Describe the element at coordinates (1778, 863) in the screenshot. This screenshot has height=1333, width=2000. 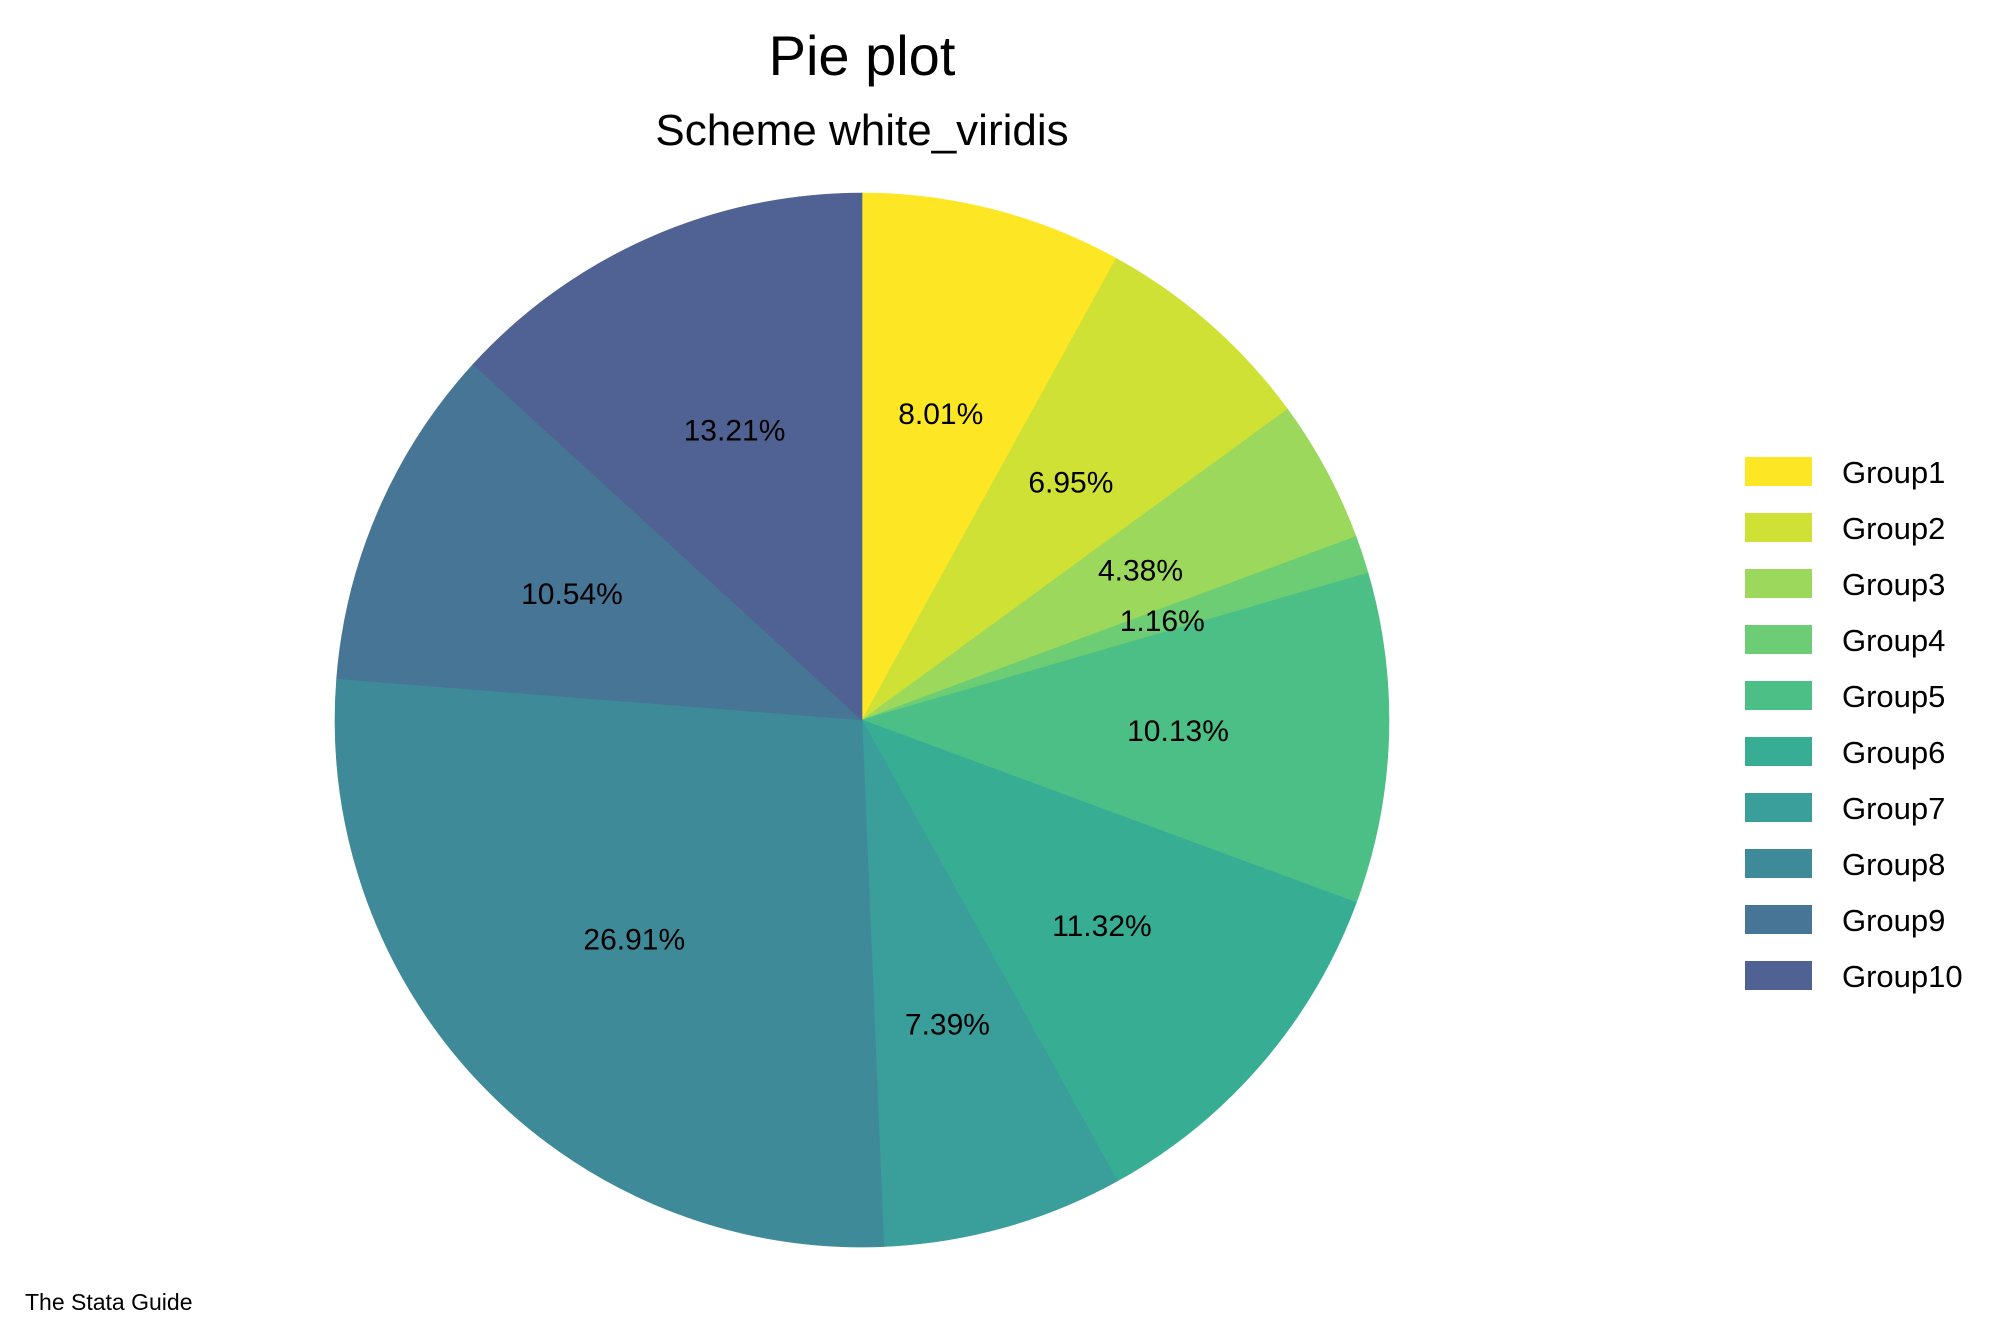
I see `legend-swatch-group8` at that location.